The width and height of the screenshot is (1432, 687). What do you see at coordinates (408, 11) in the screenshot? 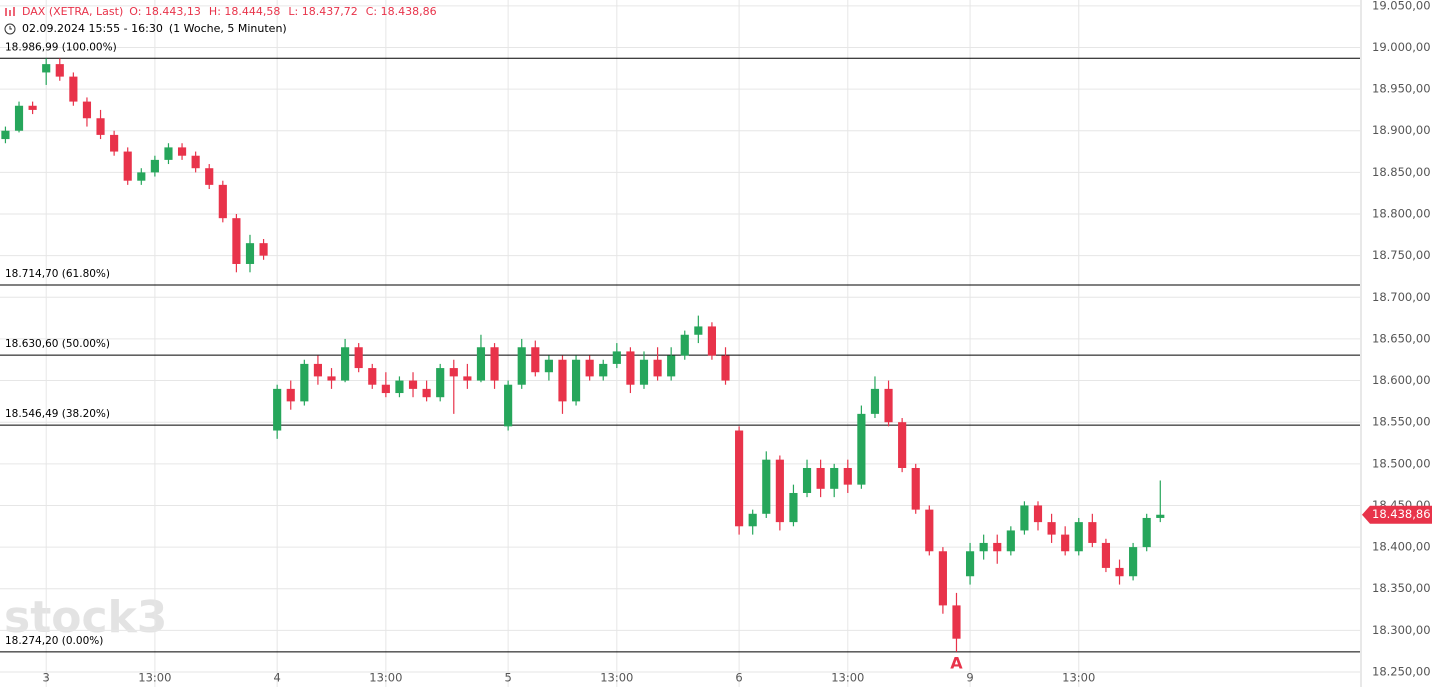
I see `ohlc-value: 18.438,86` at bounding box center [408, 11].